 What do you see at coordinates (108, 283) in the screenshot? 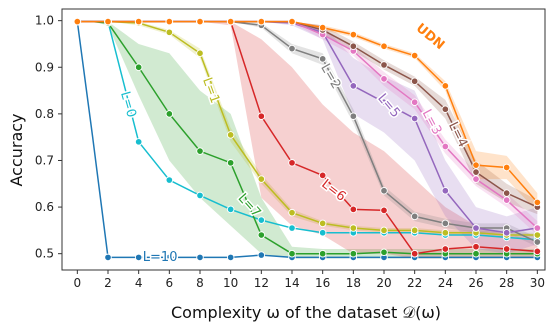
I see `x-tick-label: 2` at bounding box center [108, 283].